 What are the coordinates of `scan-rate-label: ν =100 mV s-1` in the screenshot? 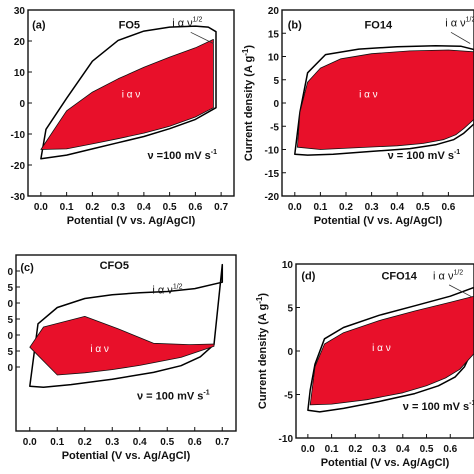 It's located at (182, 155).